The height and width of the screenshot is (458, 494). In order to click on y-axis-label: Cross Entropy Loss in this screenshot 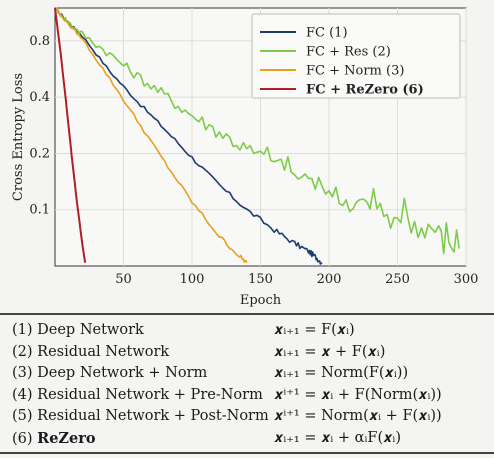, I will do `click(18, 137)`.